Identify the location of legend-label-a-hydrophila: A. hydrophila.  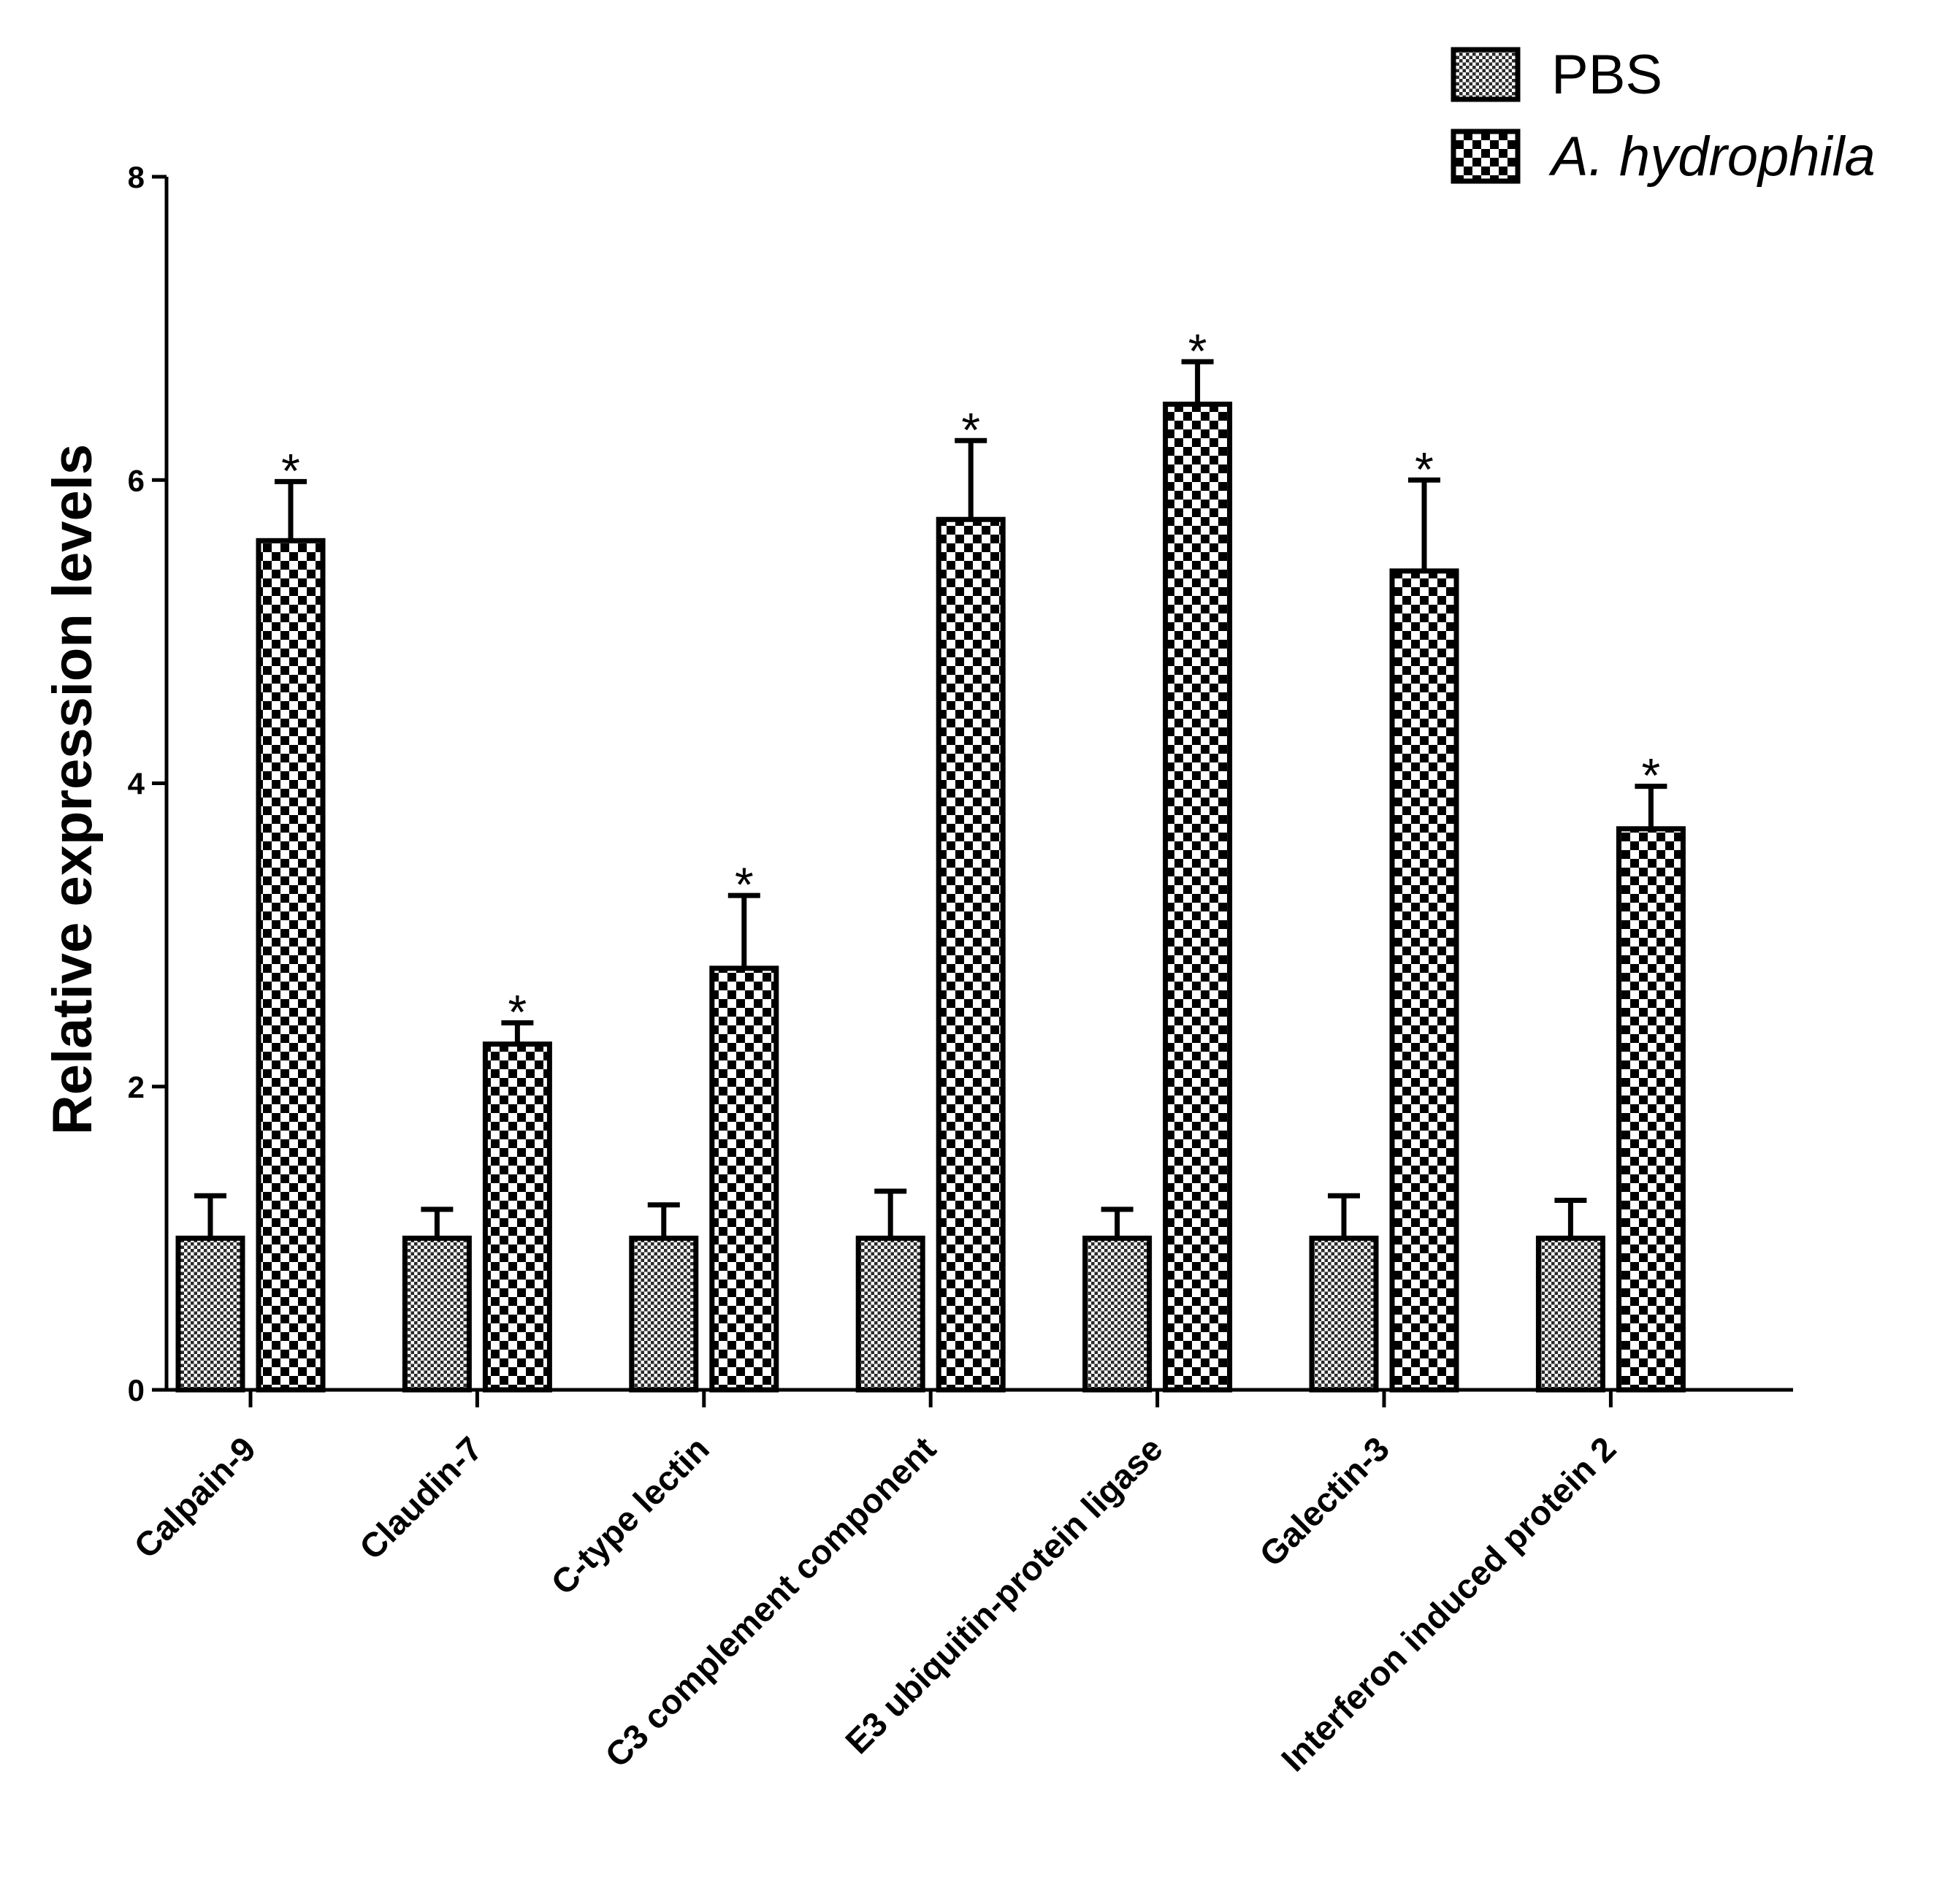
(1712, 157).